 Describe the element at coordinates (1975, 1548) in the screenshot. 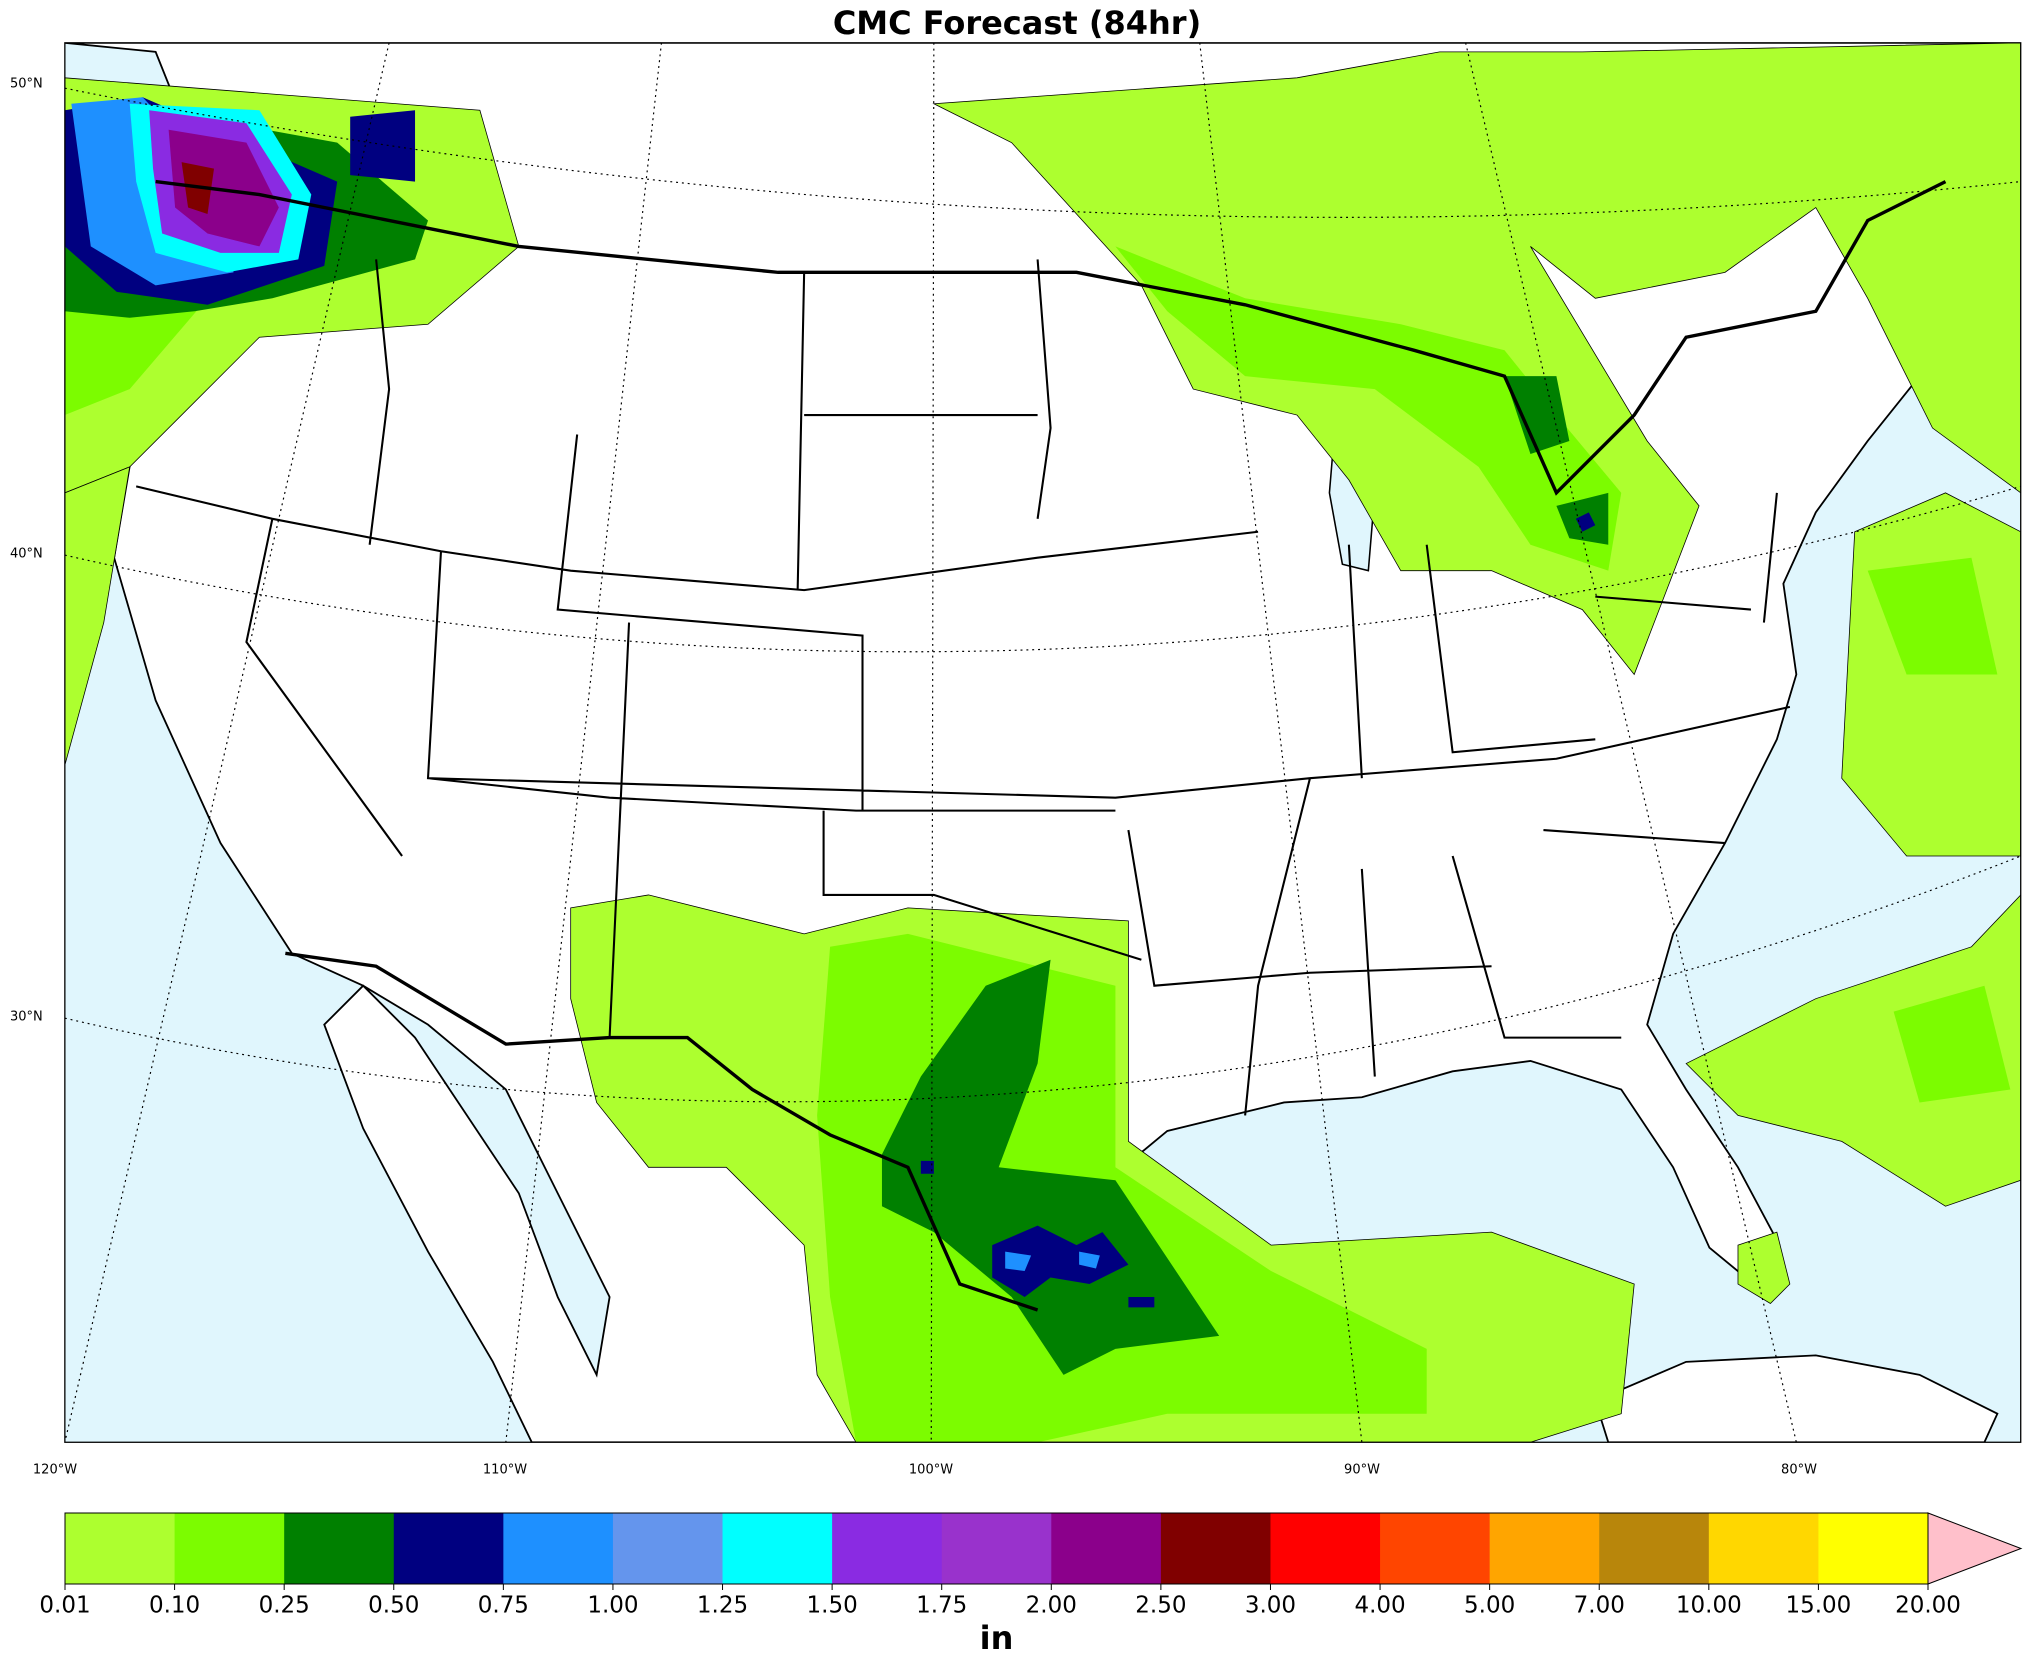

I see `colorbar-extend` at that location.